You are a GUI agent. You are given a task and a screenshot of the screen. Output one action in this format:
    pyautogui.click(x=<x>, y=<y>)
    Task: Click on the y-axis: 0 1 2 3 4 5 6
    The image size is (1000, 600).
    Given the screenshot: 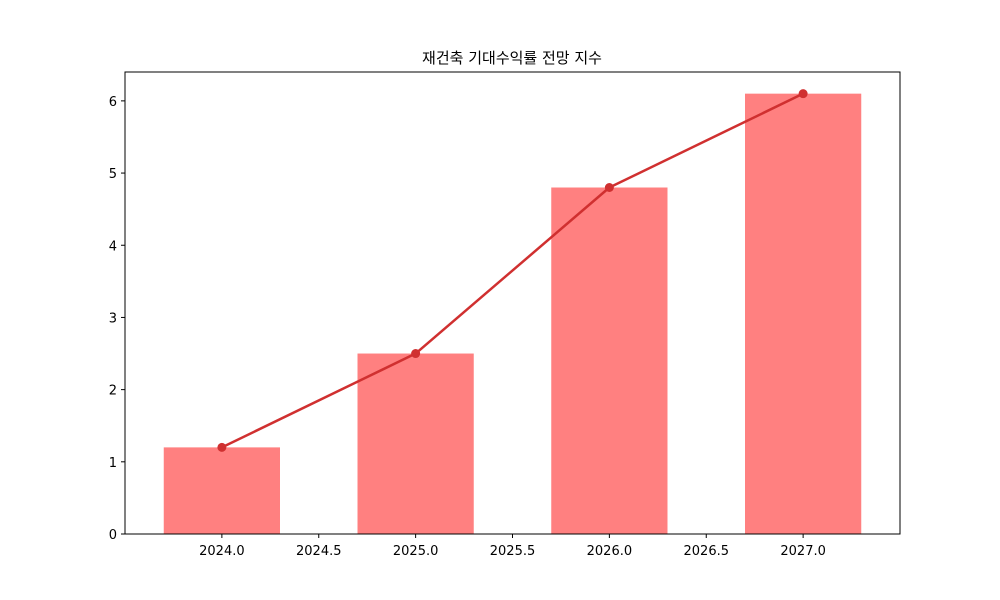 What is the action you would take?
    pyautogui.click(x=117, y=319)
    